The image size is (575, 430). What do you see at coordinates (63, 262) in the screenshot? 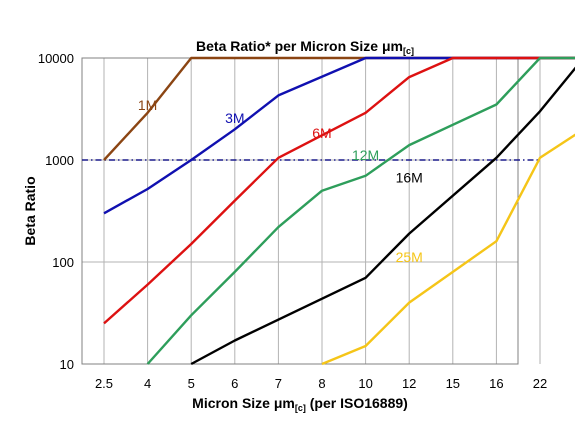
I see `y-tick-100: 100` at bounding box center [63, 262].